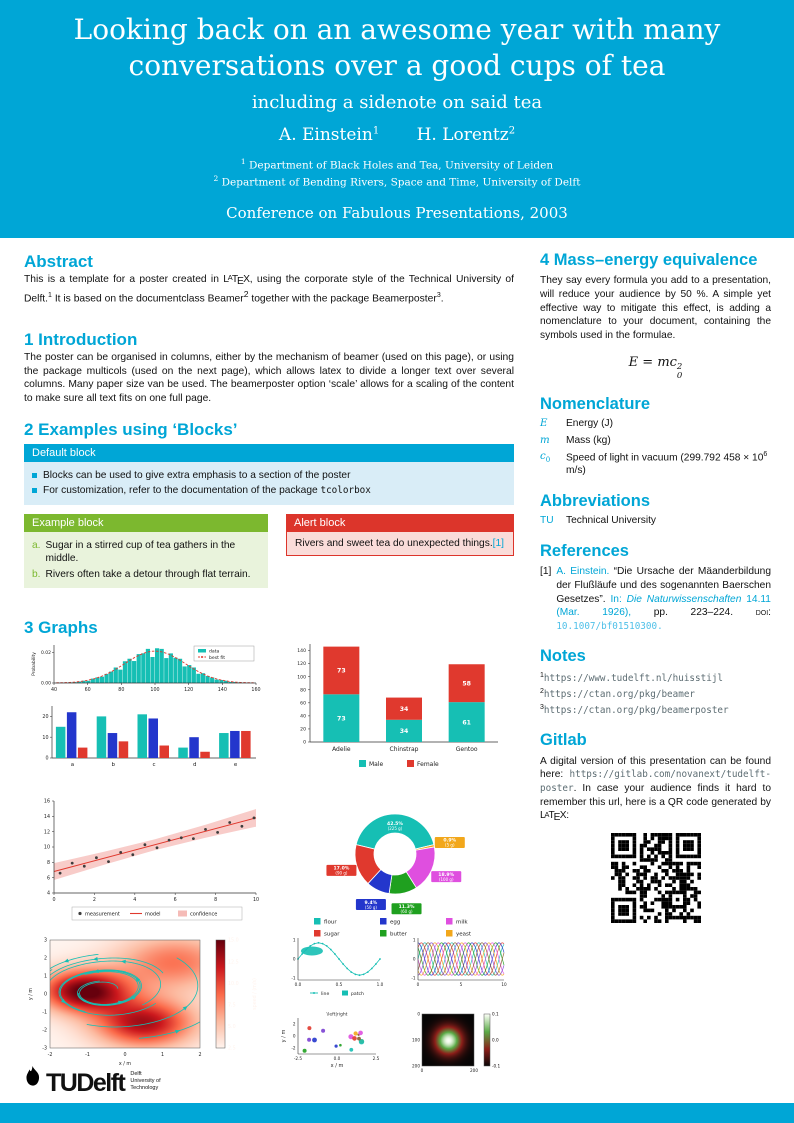  I want to click on poster-subtitle: including a sidenote on said tea, so click(397, 102).